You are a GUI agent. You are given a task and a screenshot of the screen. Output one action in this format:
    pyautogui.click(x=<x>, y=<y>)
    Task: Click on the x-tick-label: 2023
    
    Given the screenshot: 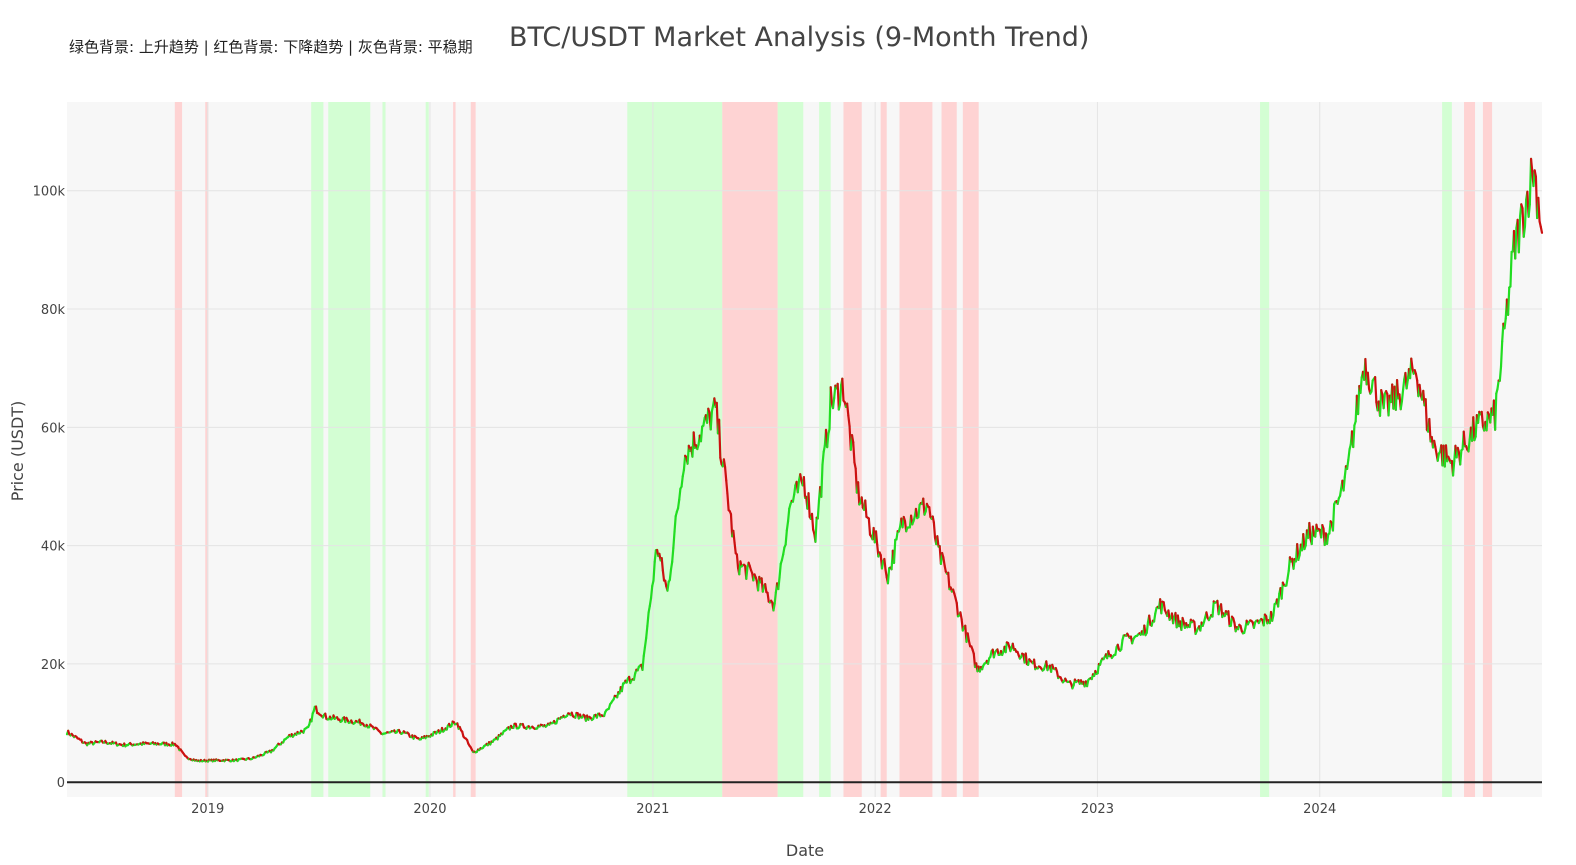 What is the action you would take?
    pyautogui.click(x=1097, y=809)
    